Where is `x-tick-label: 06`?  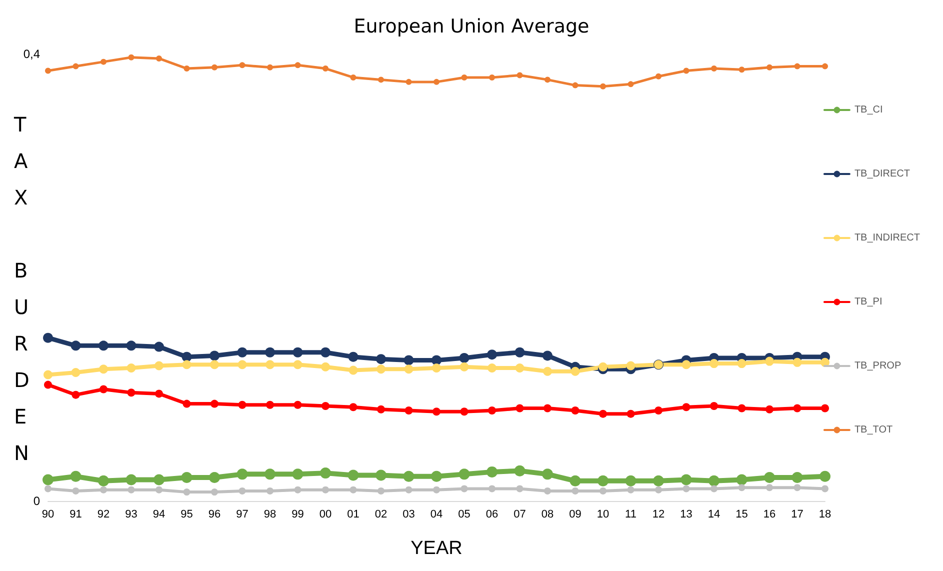 x-tick-label: 06 is located at coordinates (492, 514).